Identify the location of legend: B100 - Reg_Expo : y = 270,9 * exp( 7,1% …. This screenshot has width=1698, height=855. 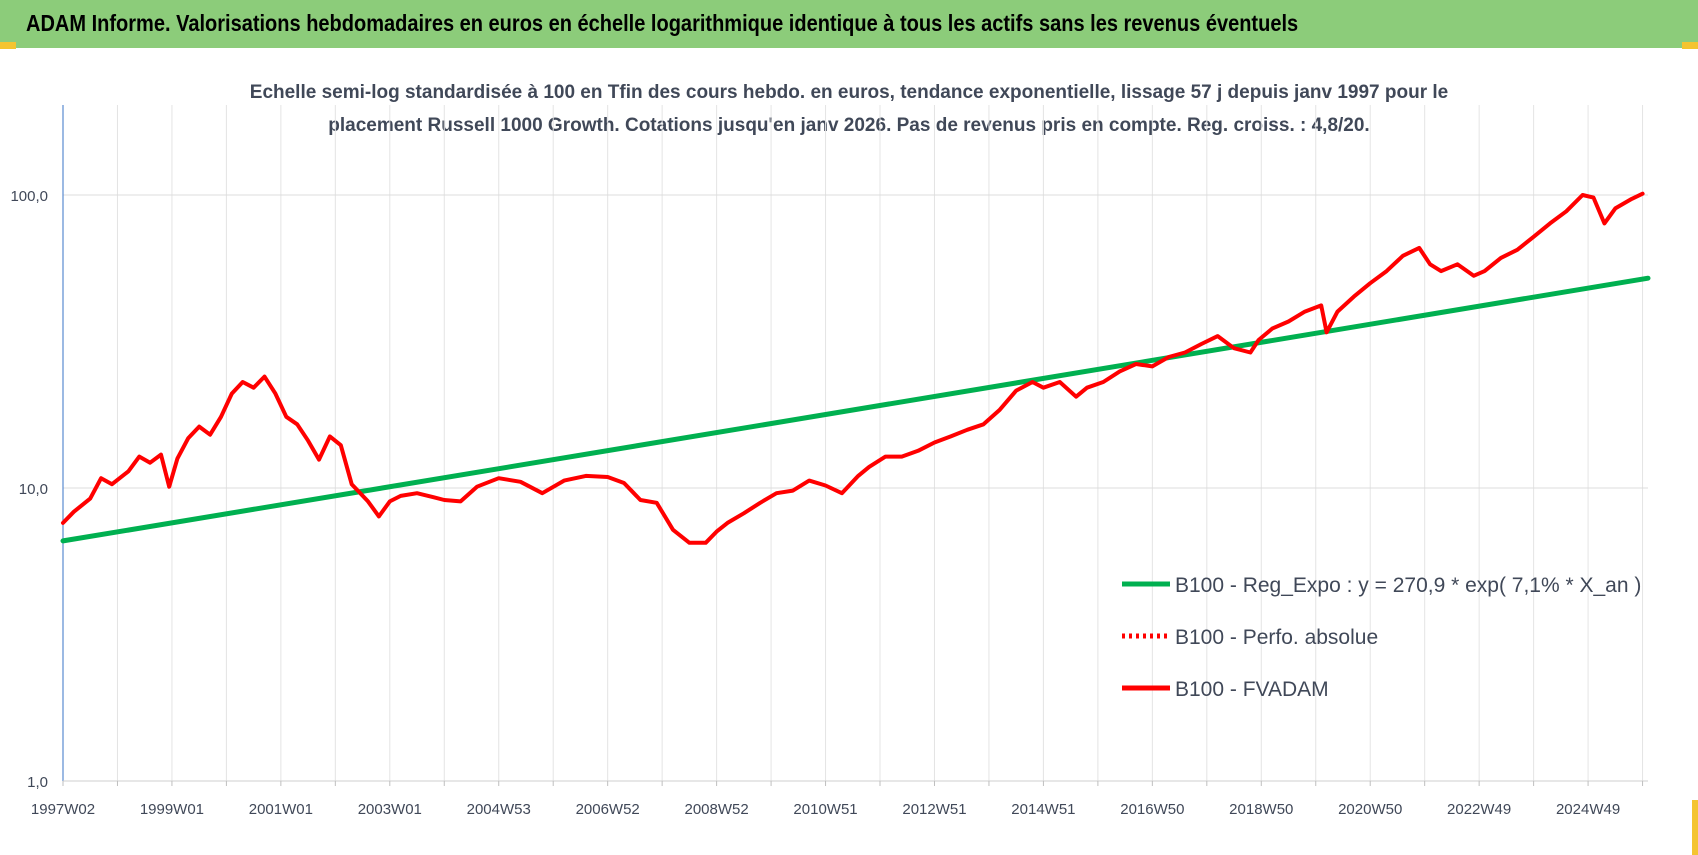
(1381, 637).